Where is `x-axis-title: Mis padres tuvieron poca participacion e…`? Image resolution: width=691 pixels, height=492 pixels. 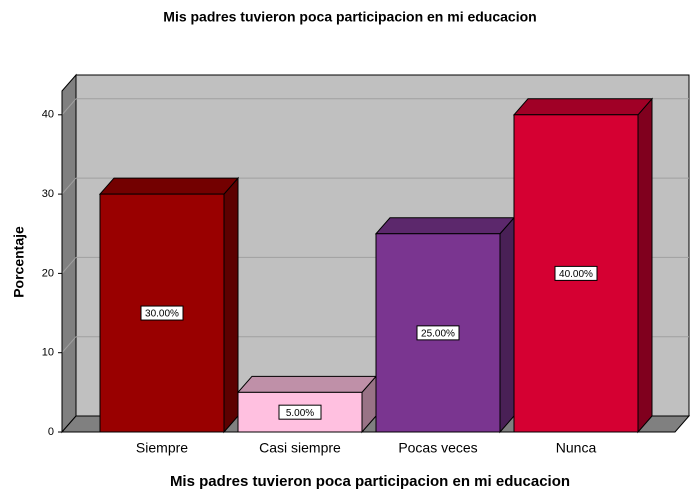 x-axis-title: Mis padres tuvieron poca participacion e… is located at coordinates (370, 481).